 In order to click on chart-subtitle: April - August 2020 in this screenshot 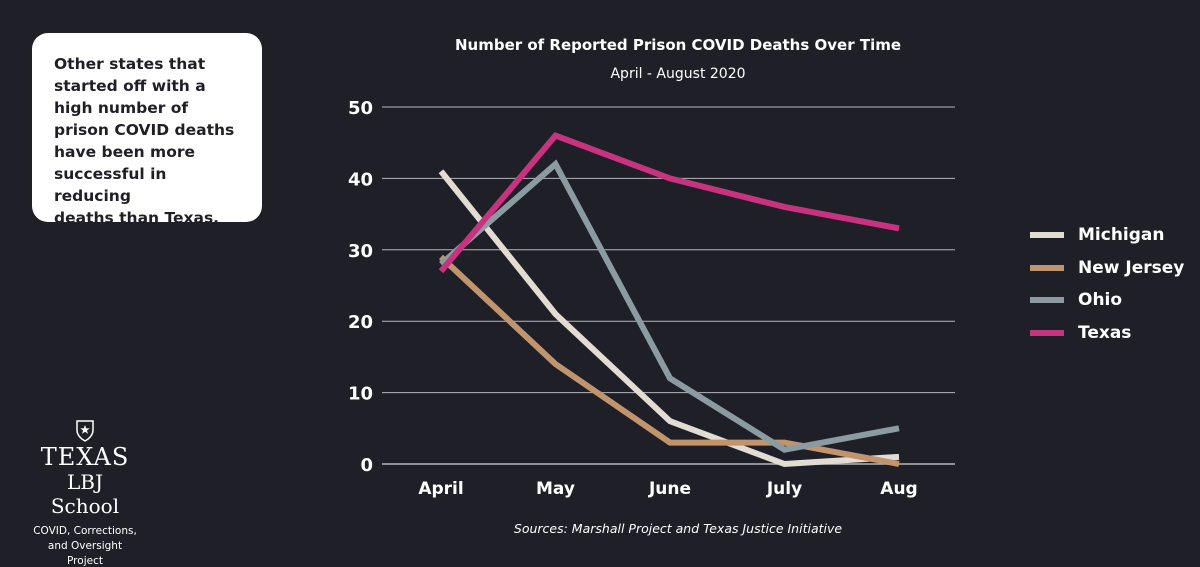, I will do `click(678, 74)`.